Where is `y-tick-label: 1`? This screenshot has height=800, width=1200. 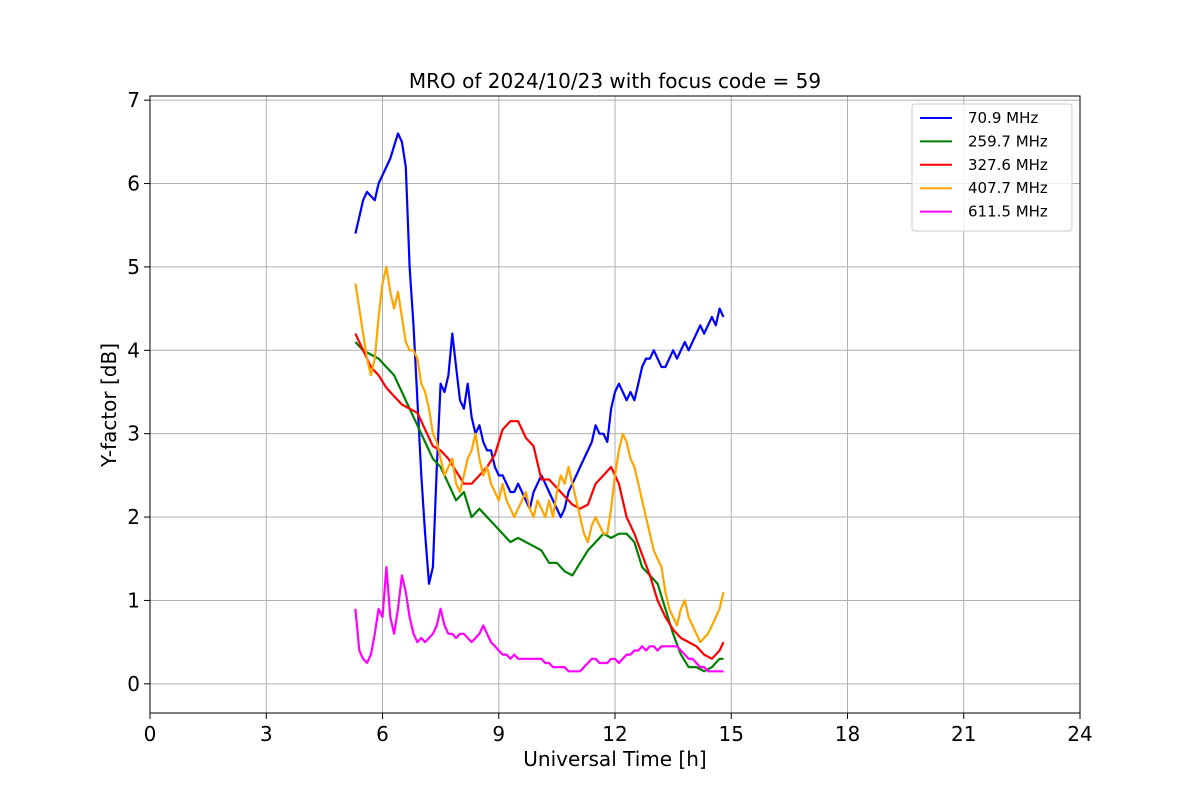
y-tick-label: 1 is located at coordinates (133, 600).